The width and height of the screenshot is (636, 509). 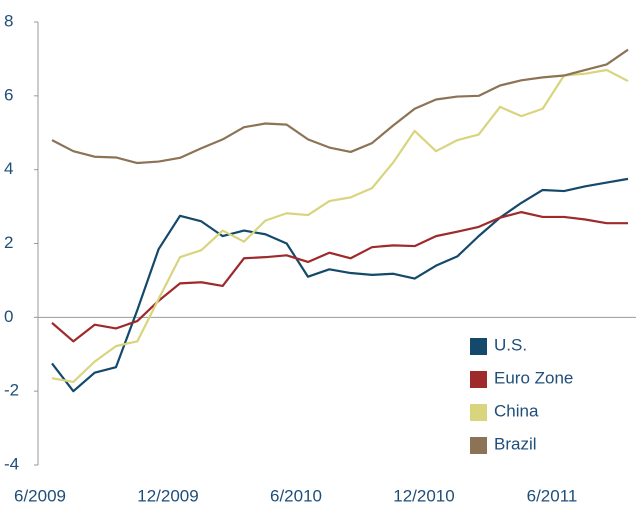 I want to click on y-tick-label: 6, so click(x=8, y=94).